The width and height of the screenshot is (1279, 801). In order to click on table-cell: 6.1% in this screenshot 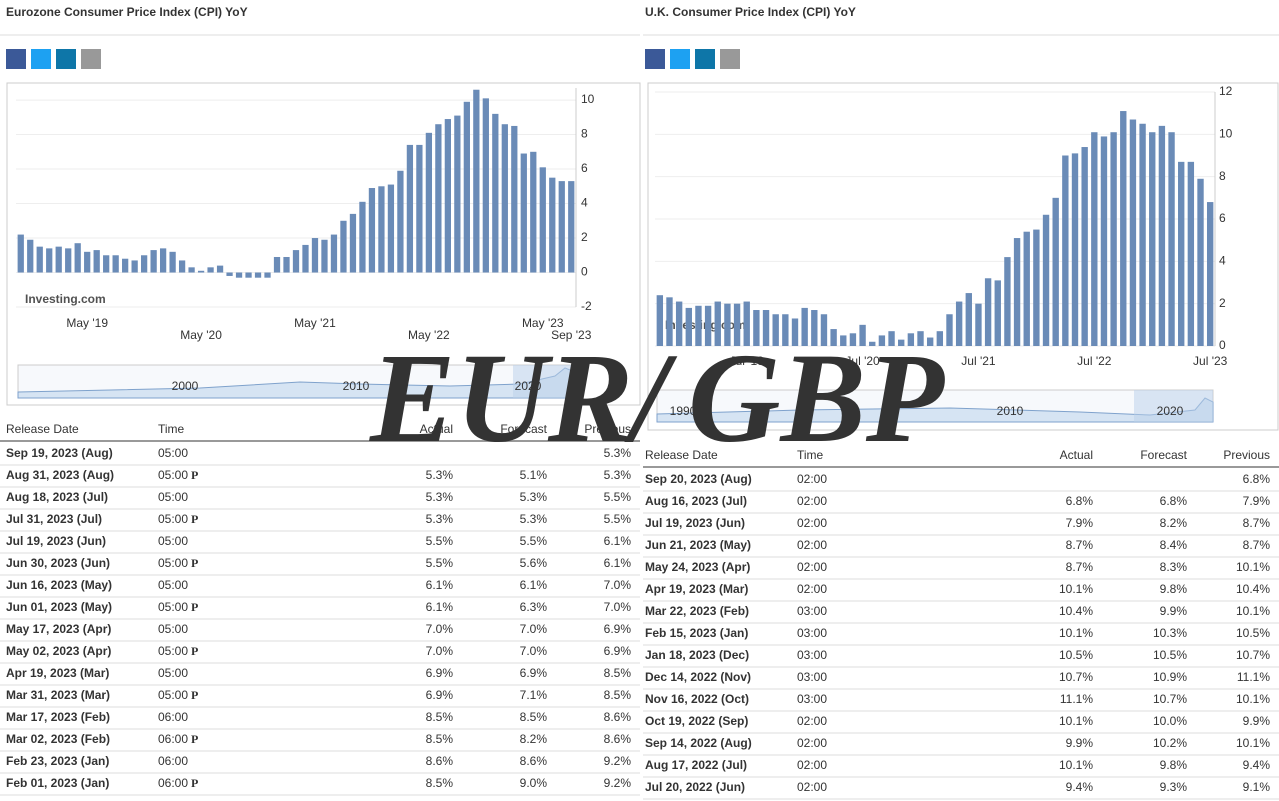, I will do `click(618, 563)`.